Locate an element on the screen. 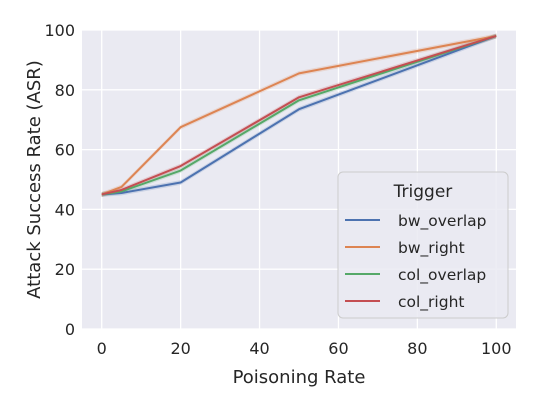  legend-label-col_overlap: col_overlap is located at coordinates (442, 275).